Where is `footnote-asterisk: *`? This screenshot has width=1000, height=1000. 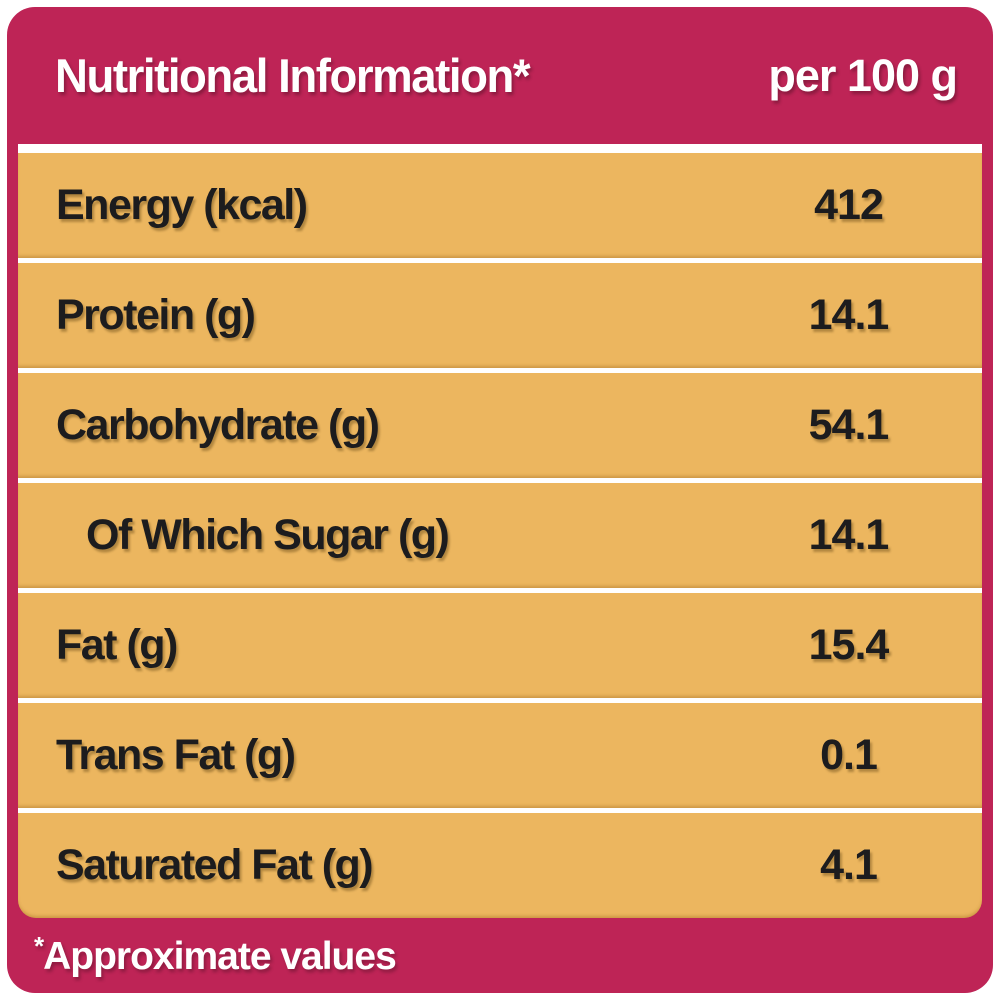 footnote-asterisk: * is located at coordinates (39, 946).